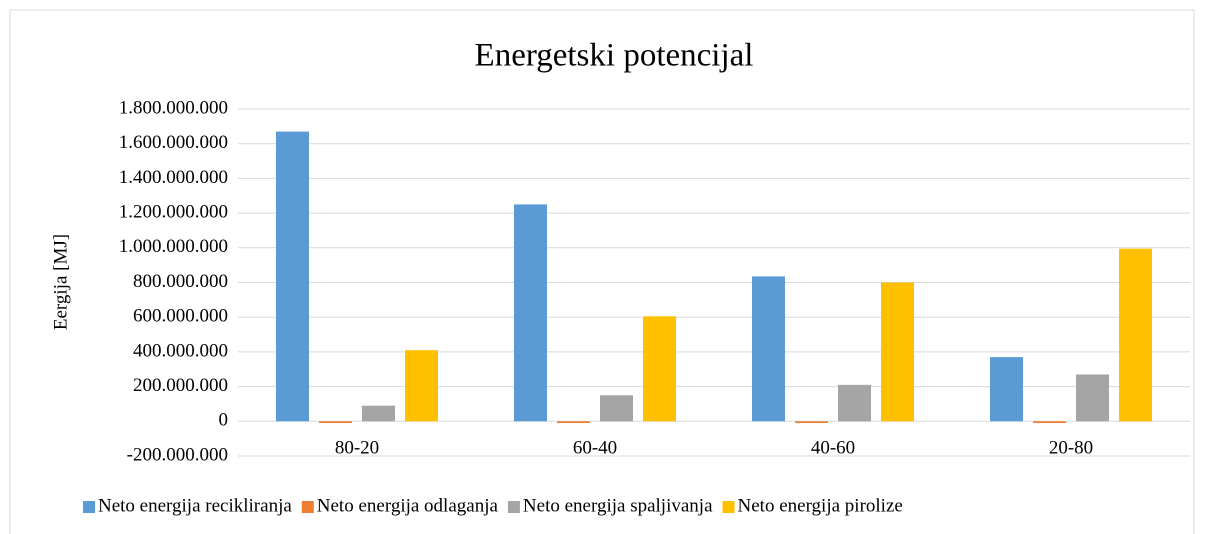  I want to click on legend-label: Neto energija spaljivanja, so click(618, 505).